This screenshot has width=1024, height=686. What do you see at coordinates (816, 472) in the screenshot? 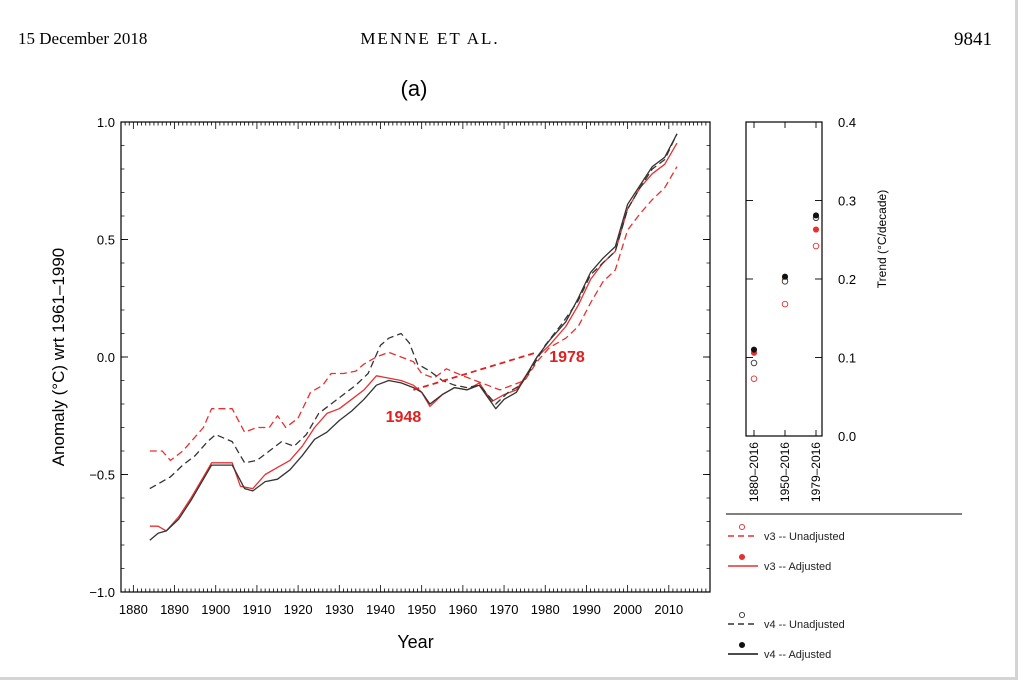
I see `trend-category-label: 1979–2016` at bounding box center [816, 472].